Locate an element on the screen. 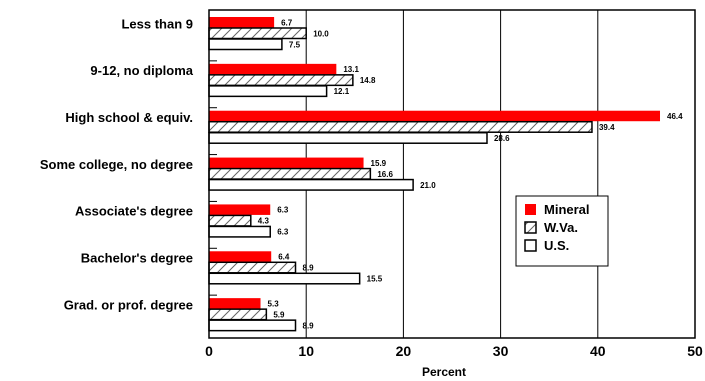 The image size is (705, 381). data-label: 10.0 is located at coordinates (321, 33).